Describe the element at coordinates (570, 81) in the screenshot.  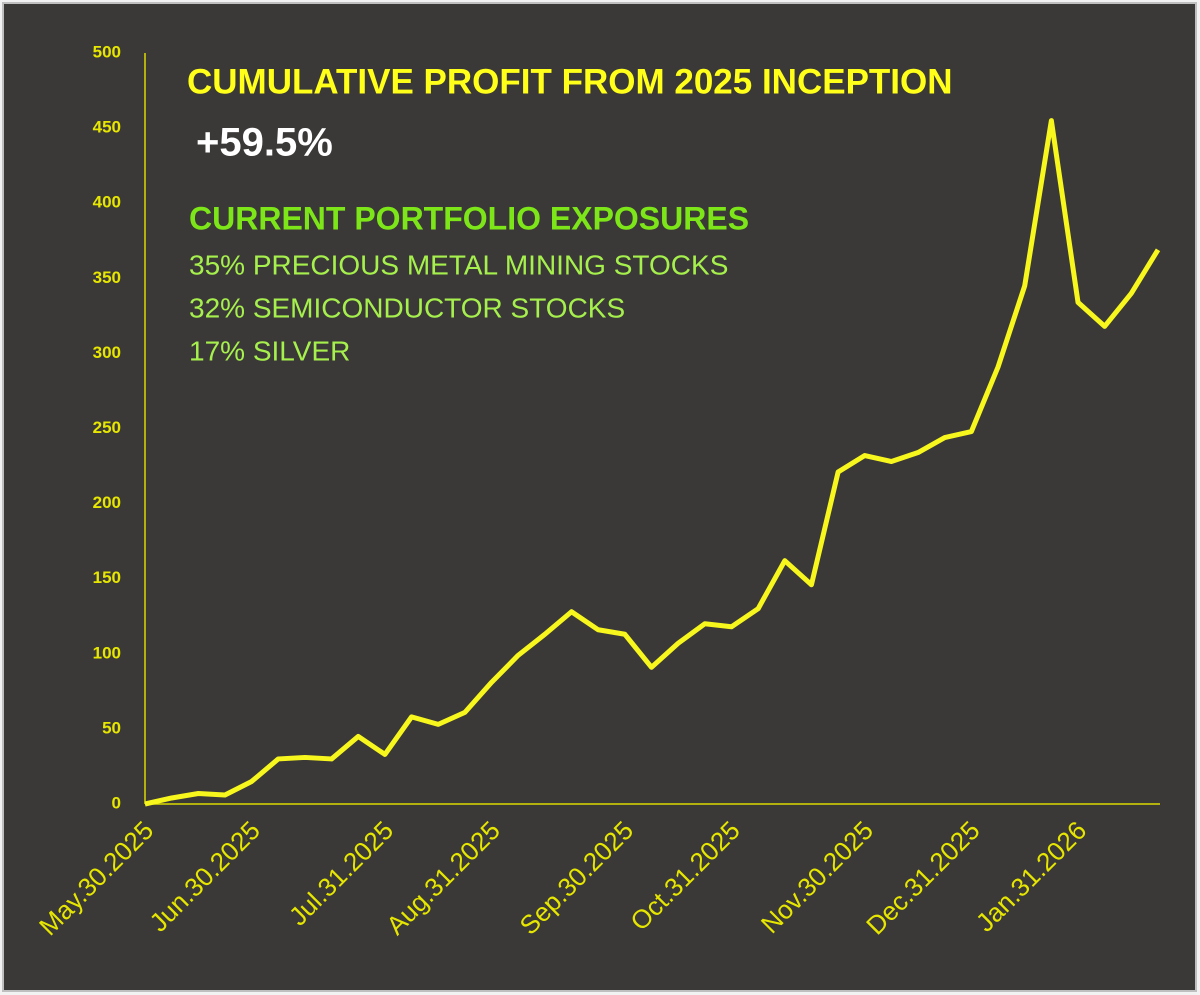
I see `chart-title: CUMULATIVE PROFIT FROM 2025 INCEPTION` at that location.